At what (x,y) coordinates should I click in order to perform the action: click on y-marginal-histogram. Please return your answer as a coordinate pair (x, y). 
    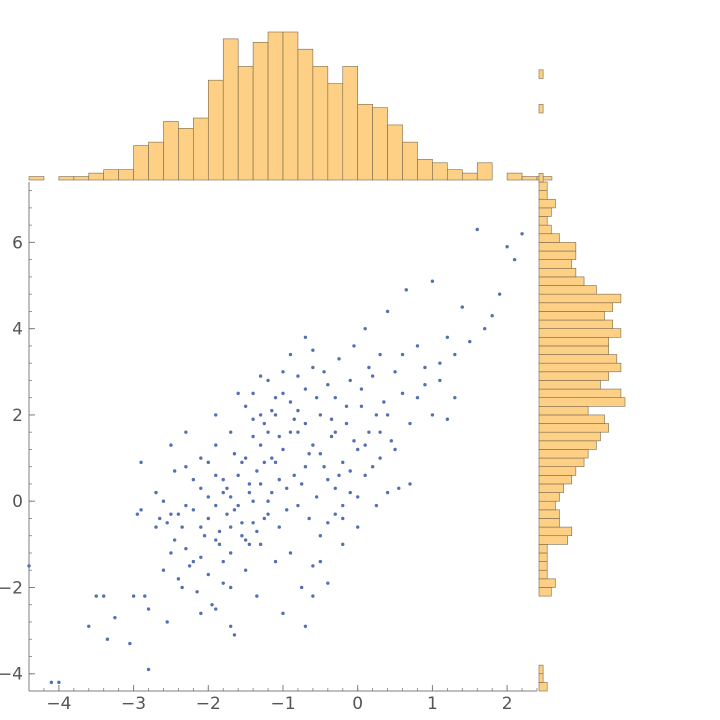
    Looking at the image, I should click on (582, 380).